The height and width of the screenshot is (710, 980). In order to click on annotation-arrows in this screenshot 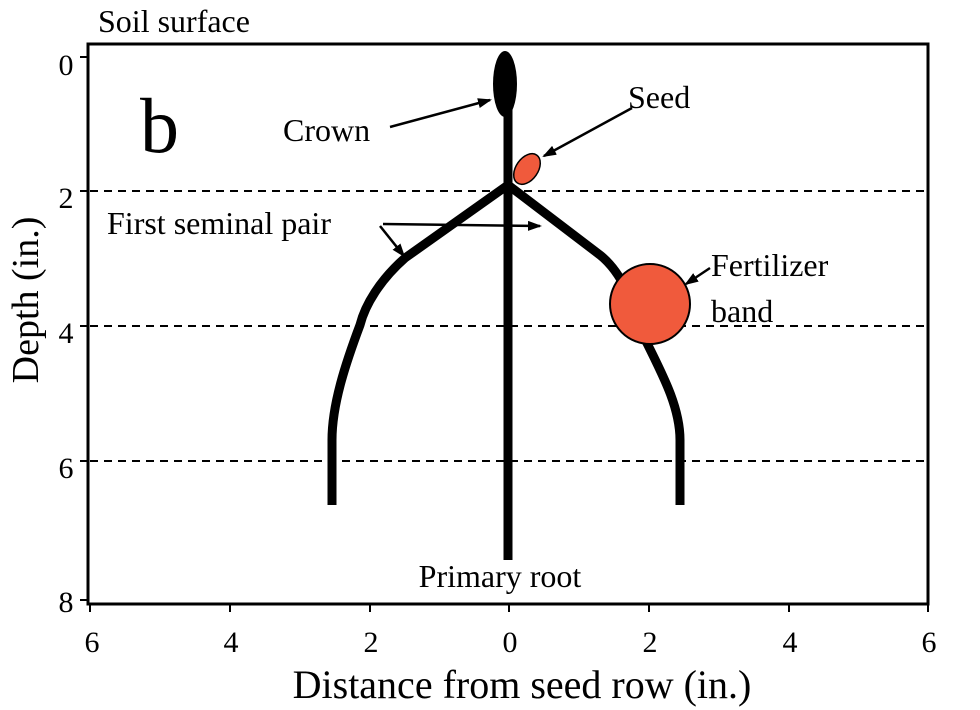, I will do `click(545, 192)`.